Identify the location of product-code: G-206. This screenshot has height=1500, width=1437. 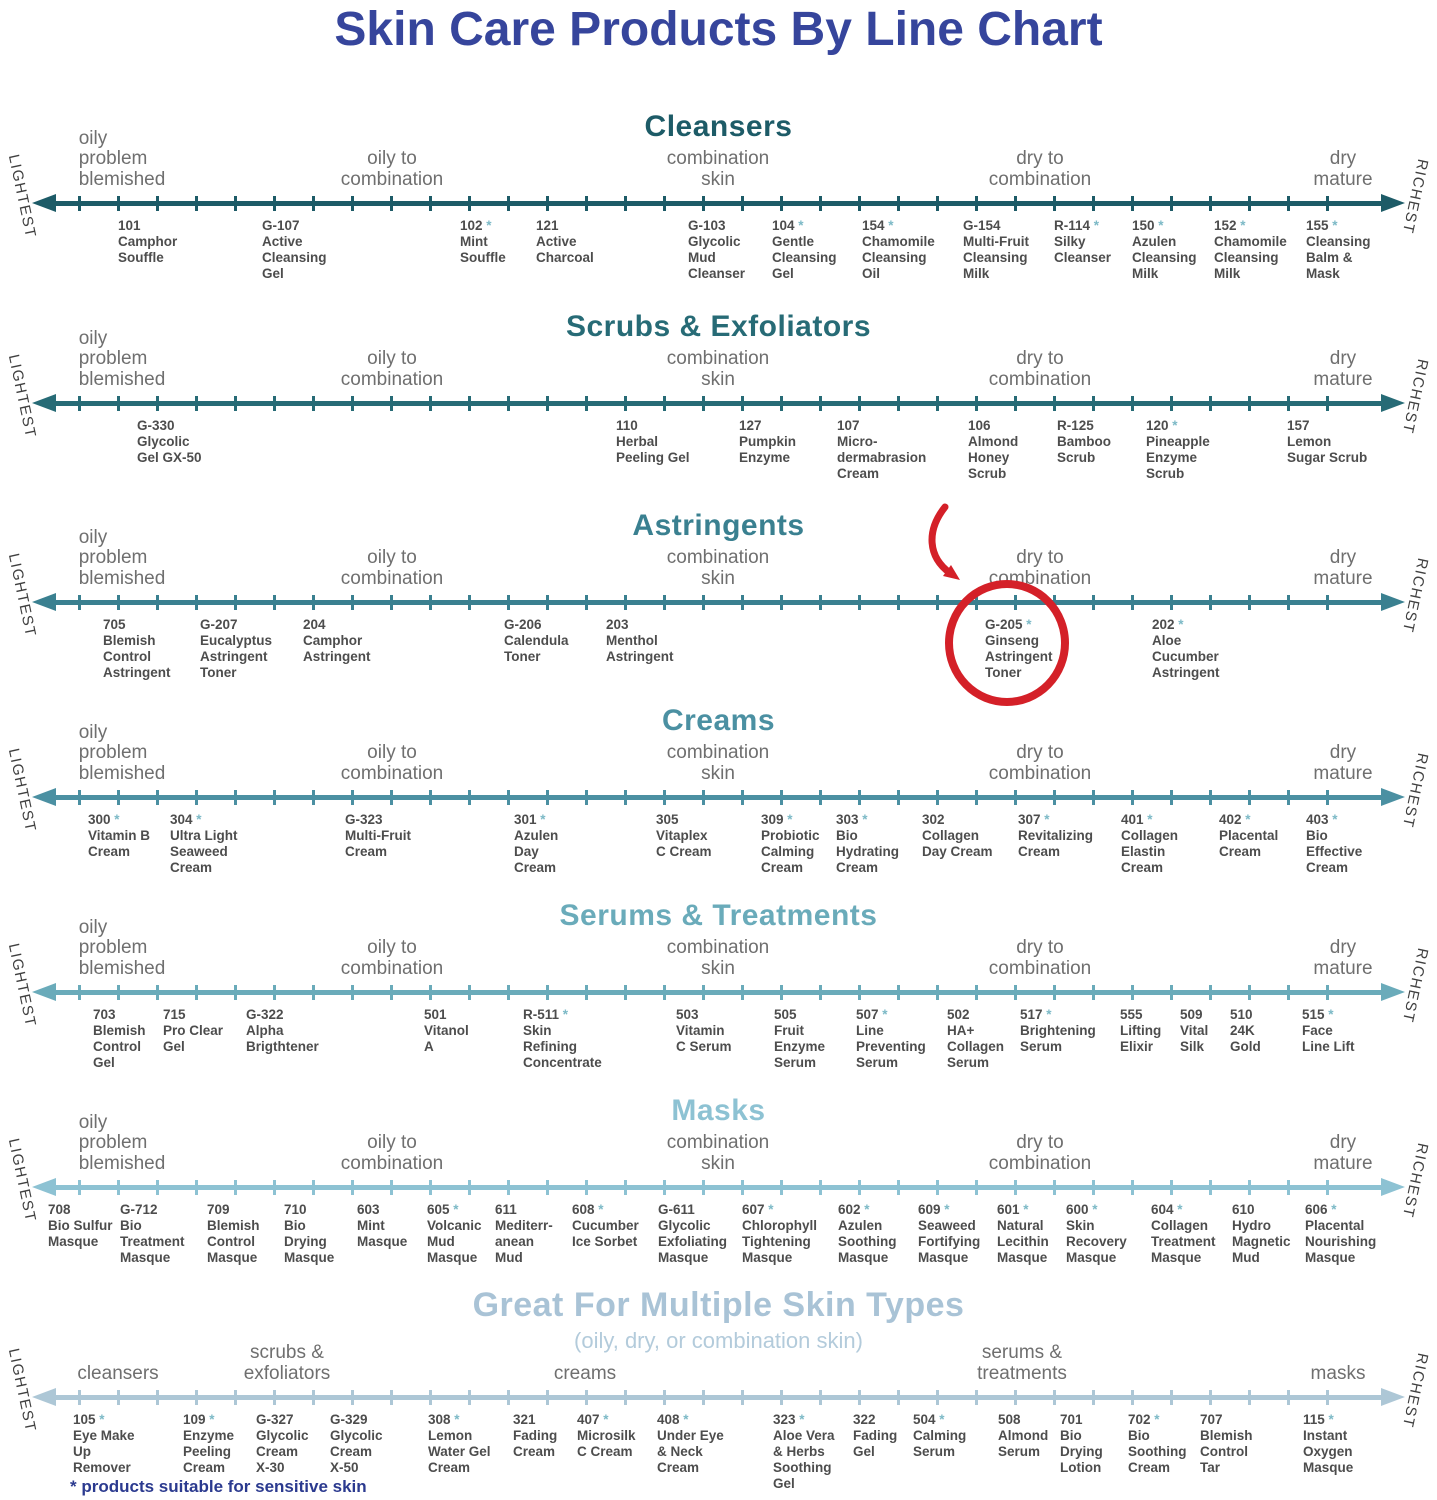
(523, 624).